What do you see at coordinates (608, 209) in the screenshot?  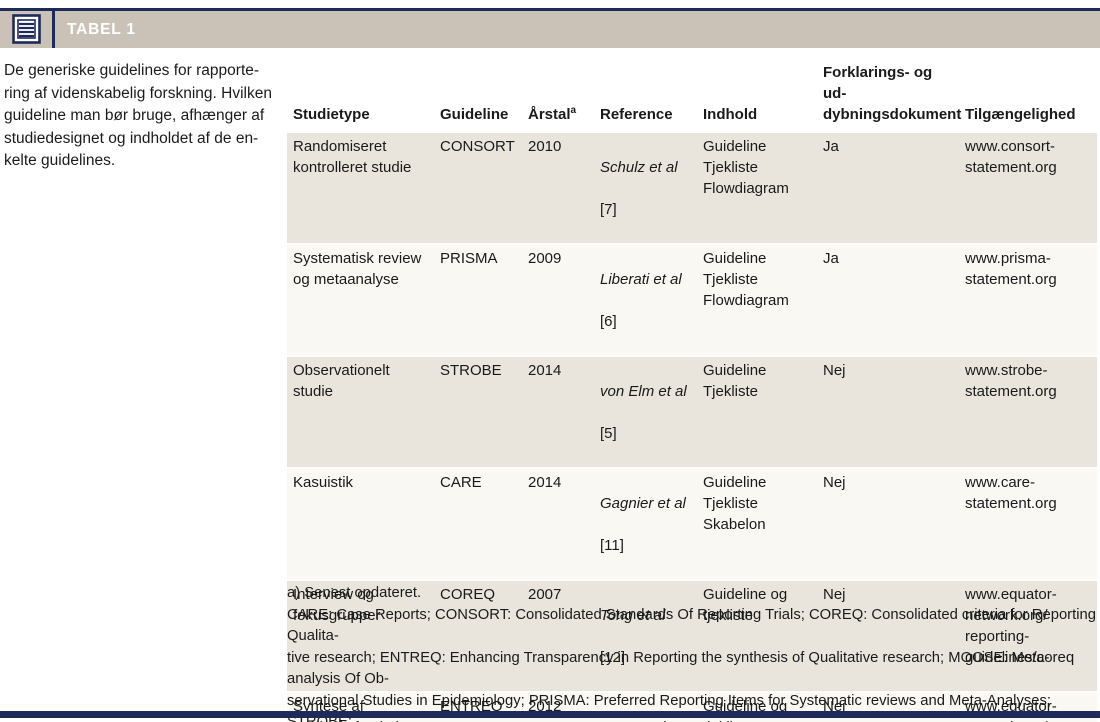 I see `reference-number: [7]` at bounding box center [608, 209].